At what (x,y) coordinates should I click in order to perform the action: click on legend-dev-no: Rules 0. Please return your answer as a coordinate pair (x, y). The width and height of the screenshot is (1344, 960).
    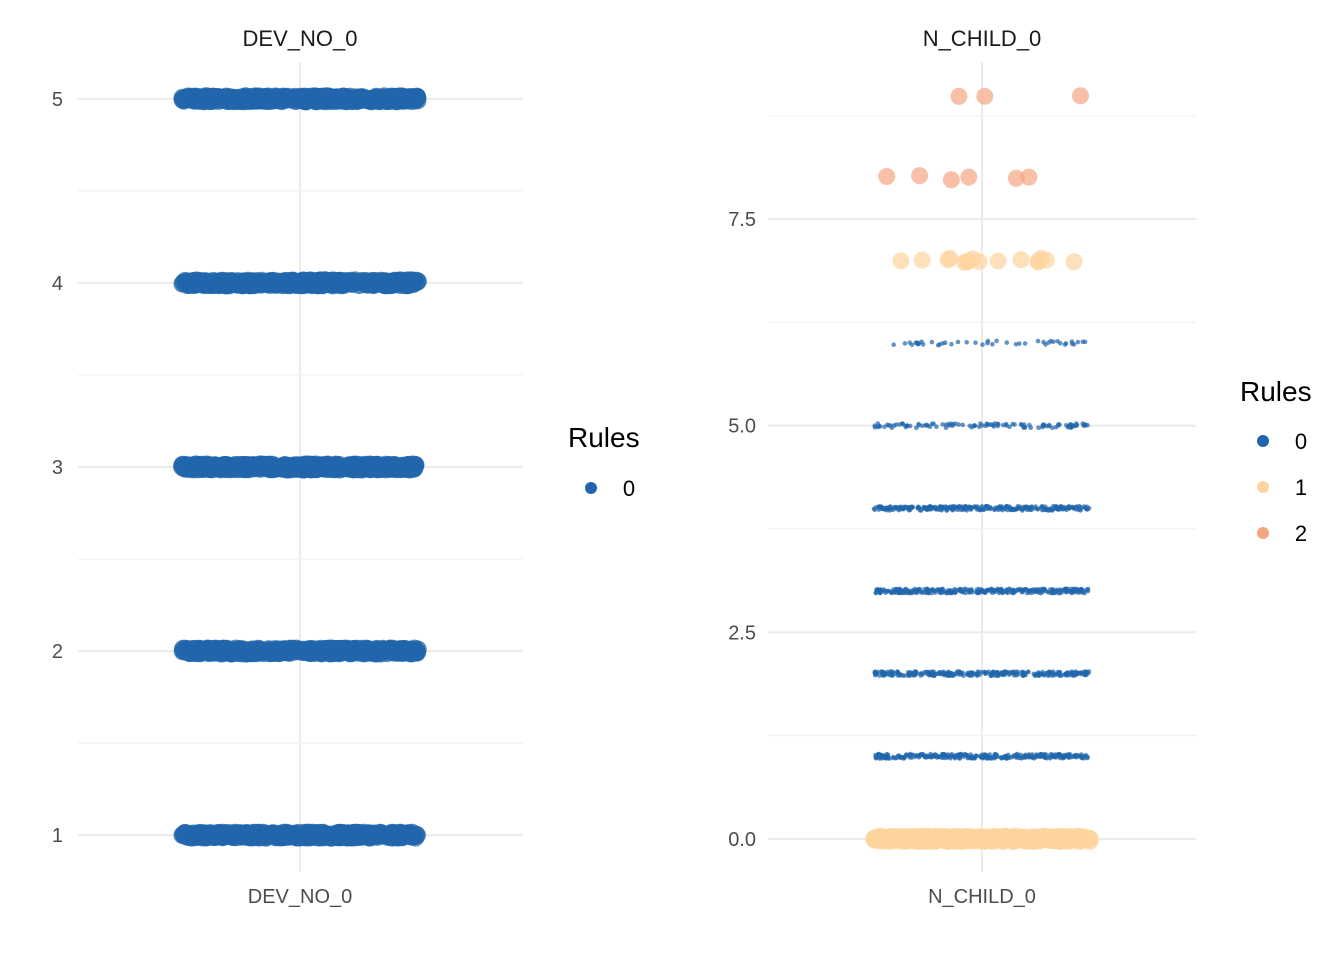
    Looking at the image, I should click on (604, 461).